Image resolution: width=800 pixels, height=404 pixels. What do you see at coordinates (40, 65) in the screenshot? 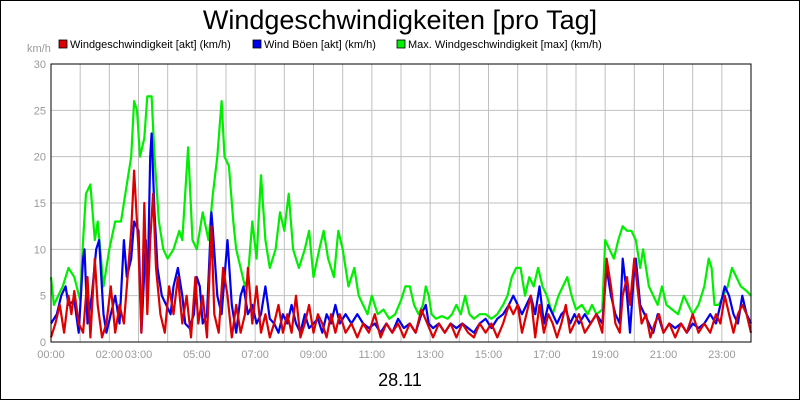
I see `y-tick-label: 30` at bounding box center [40, 65].